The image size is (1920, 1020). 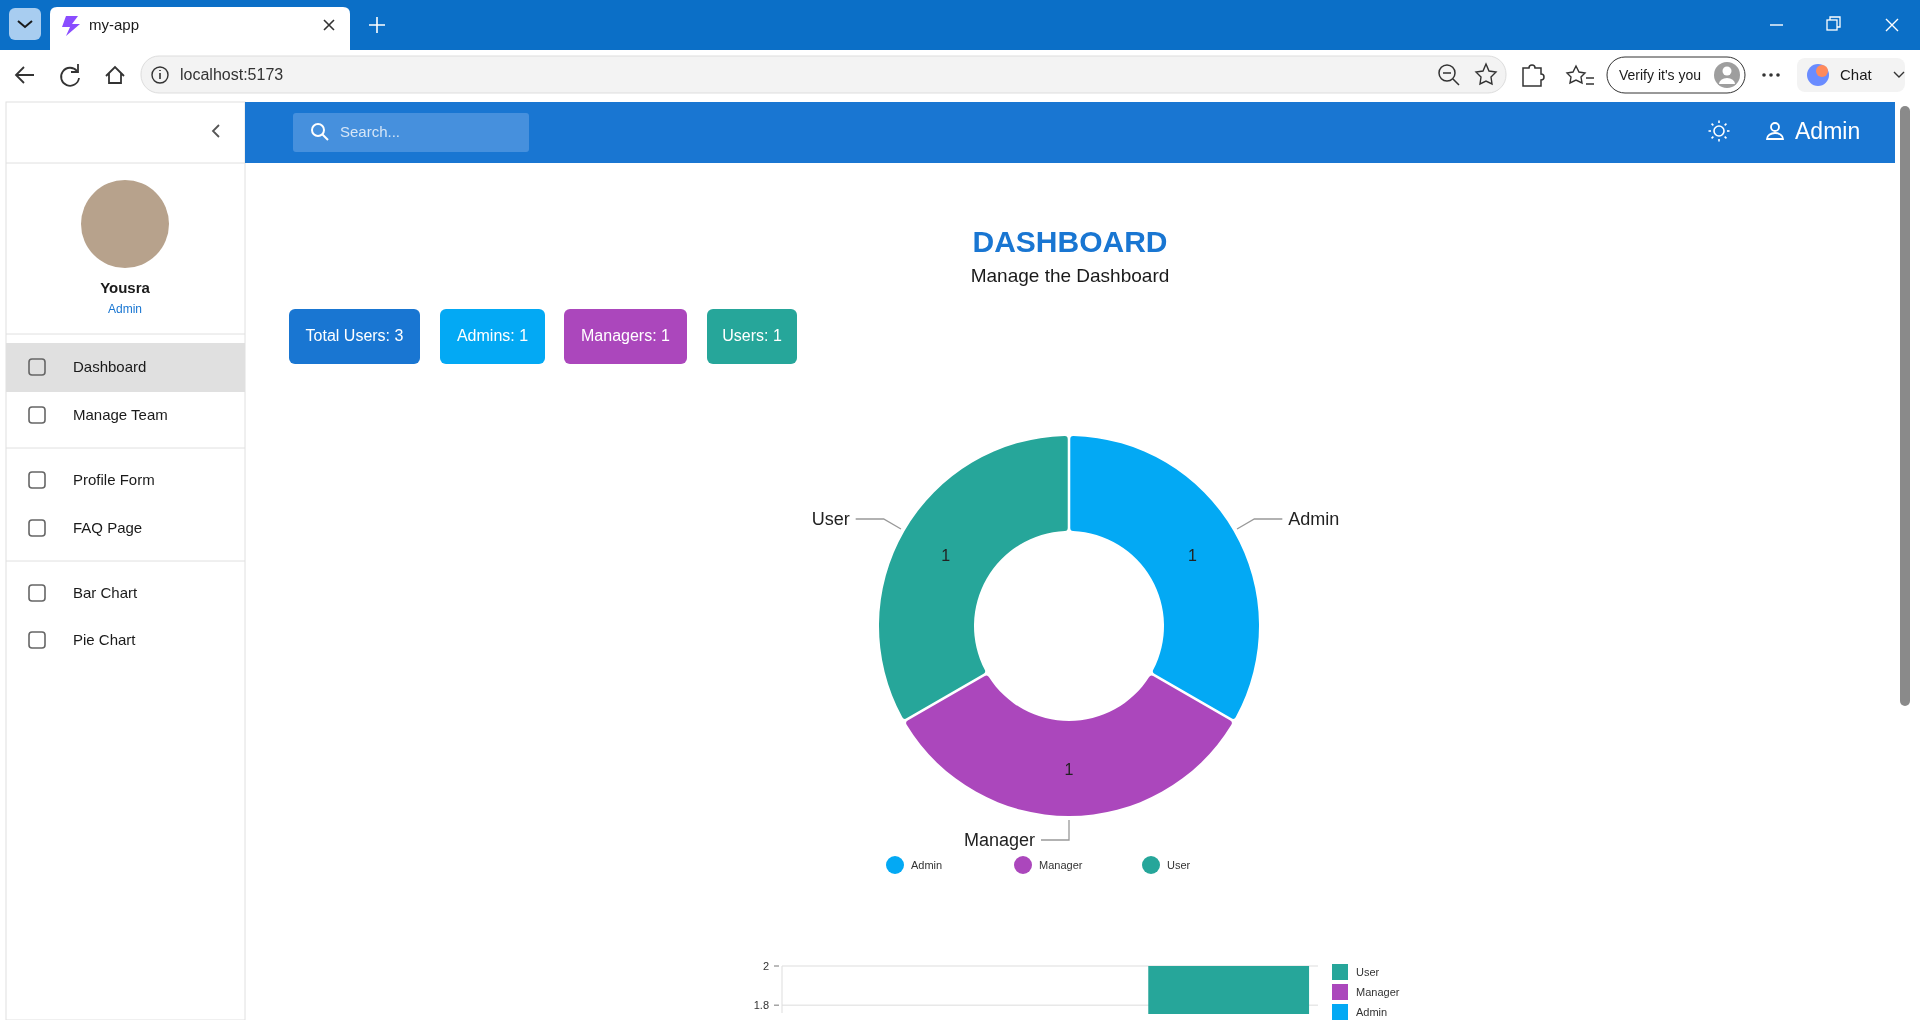 What do you see at coordinates (492, 335) in the screenshot?
I see `text: Admins: 1` at bounding box center [492, 335].